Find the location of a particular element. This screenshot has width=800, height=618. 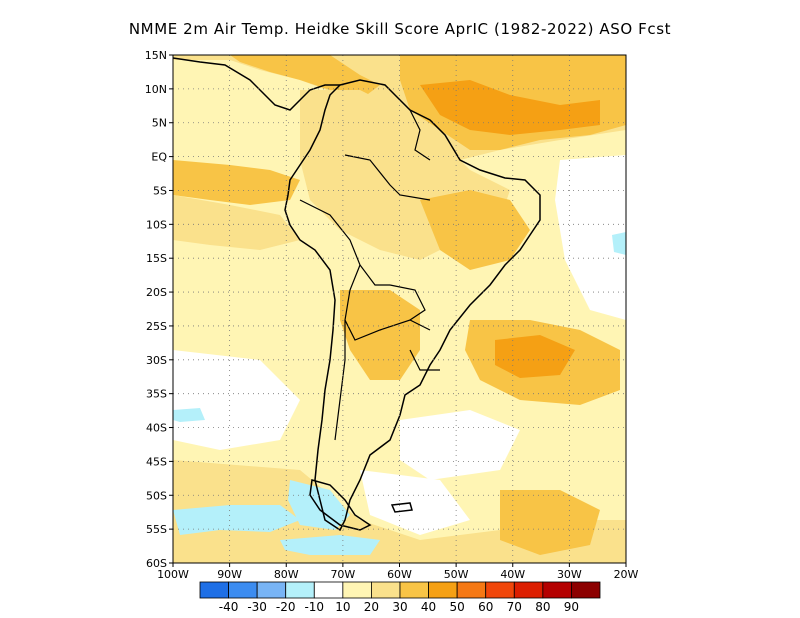

colorbar-label: 20 is located at coordinates (371, 607).